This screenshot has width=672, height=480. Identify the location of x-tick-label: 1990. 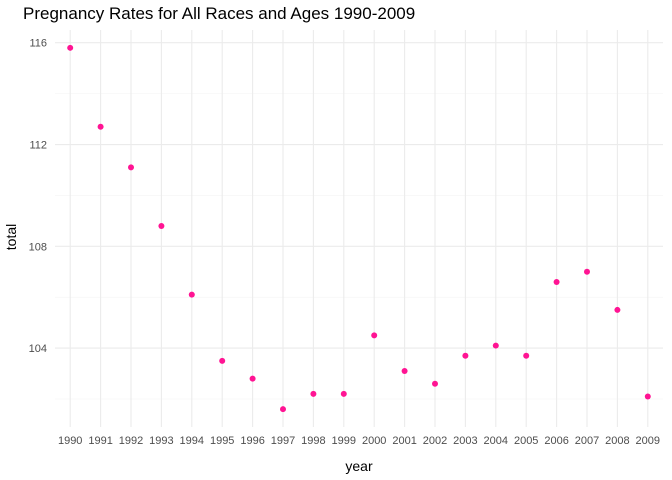
(70, 441).